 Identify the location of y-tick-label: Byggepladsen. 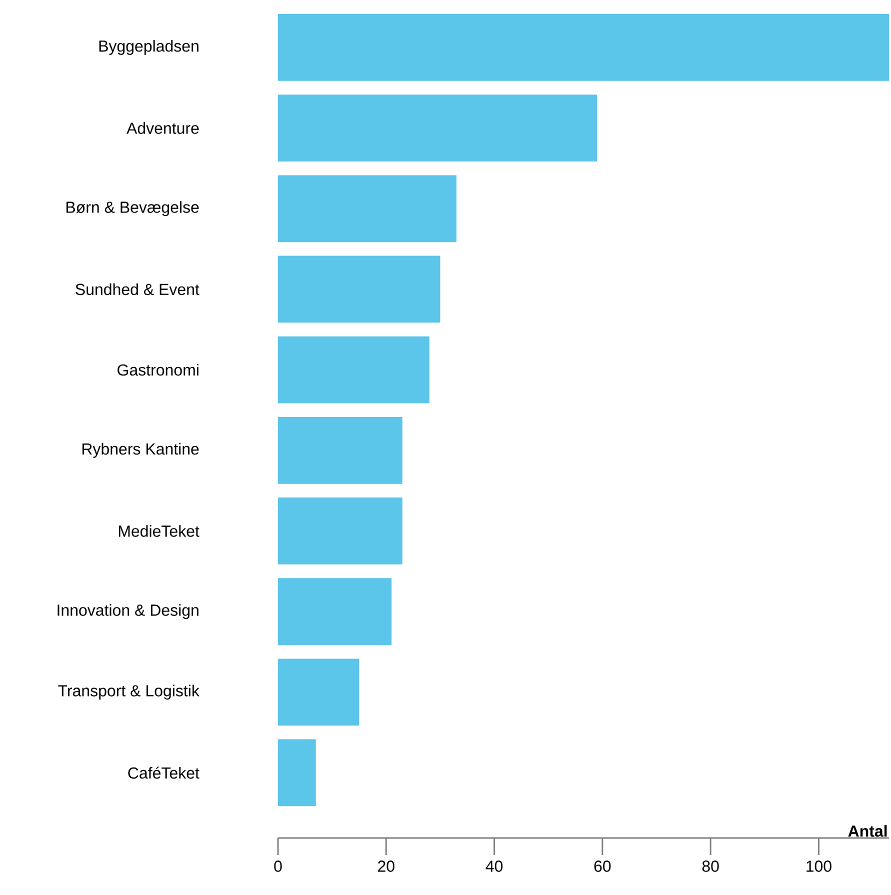
(148, 47).